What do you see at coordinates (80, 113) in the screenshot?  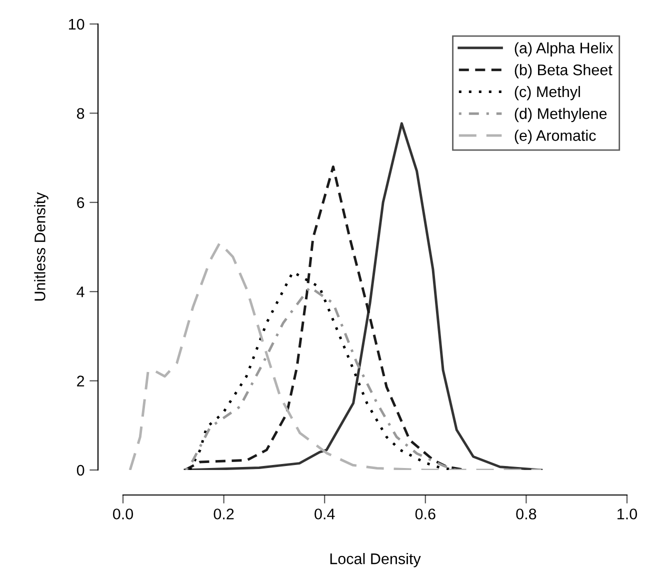 I see `y-tick-label: 8` at bounding box center [80, 113].